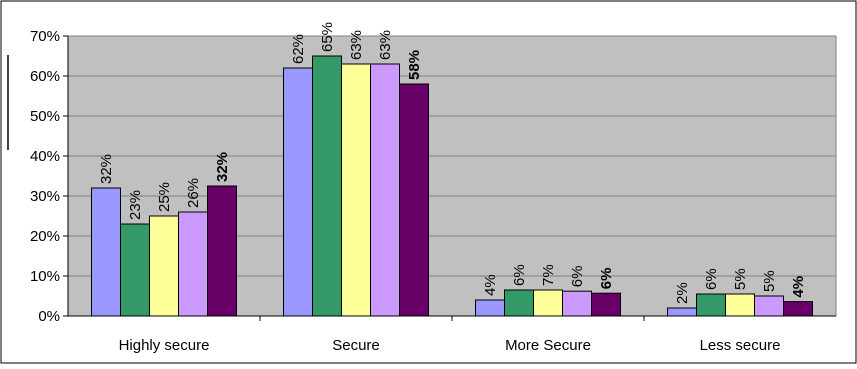  Describe the element at coordinates (414, 65) in the screenshot. I see `data-label: 58%` at that location.